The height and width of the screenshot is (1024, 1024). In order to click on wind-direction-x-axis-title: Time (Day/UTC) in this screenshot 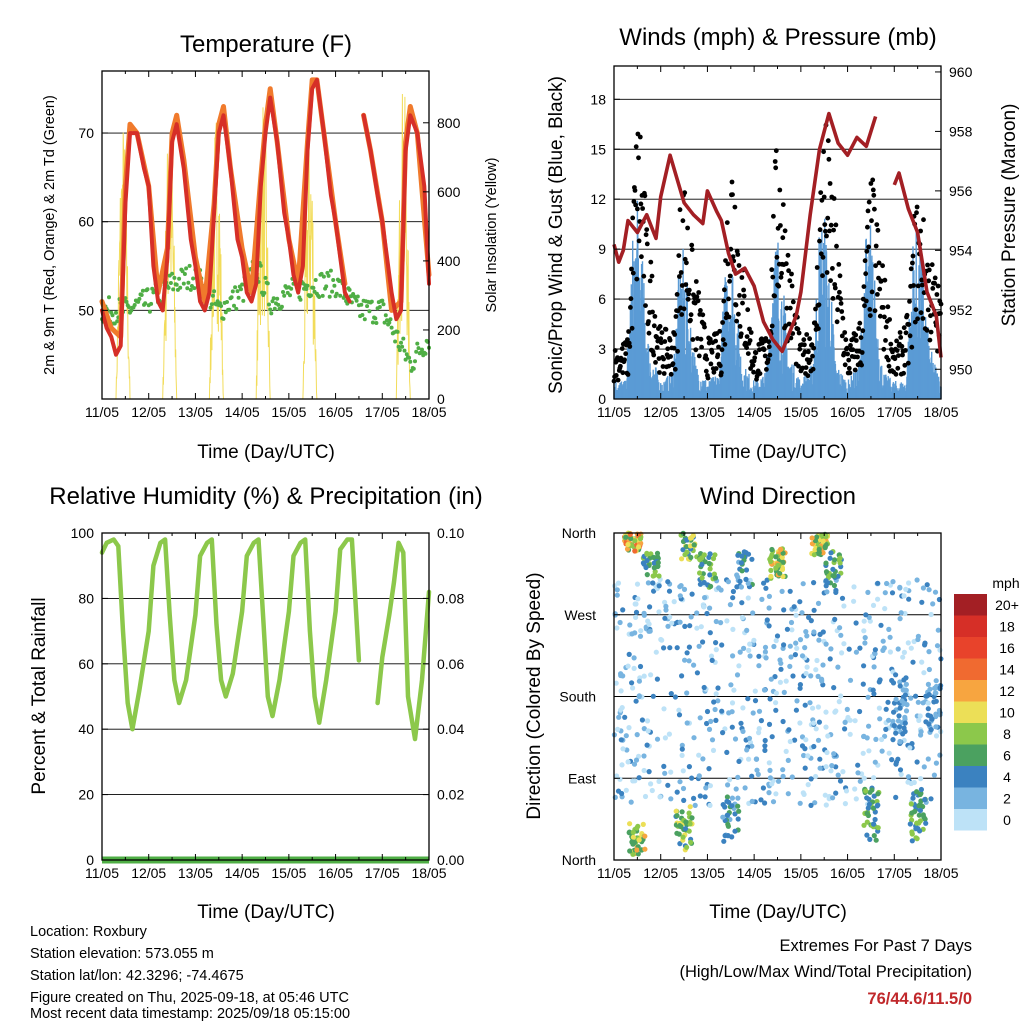, I will do `click(778, 912)`.